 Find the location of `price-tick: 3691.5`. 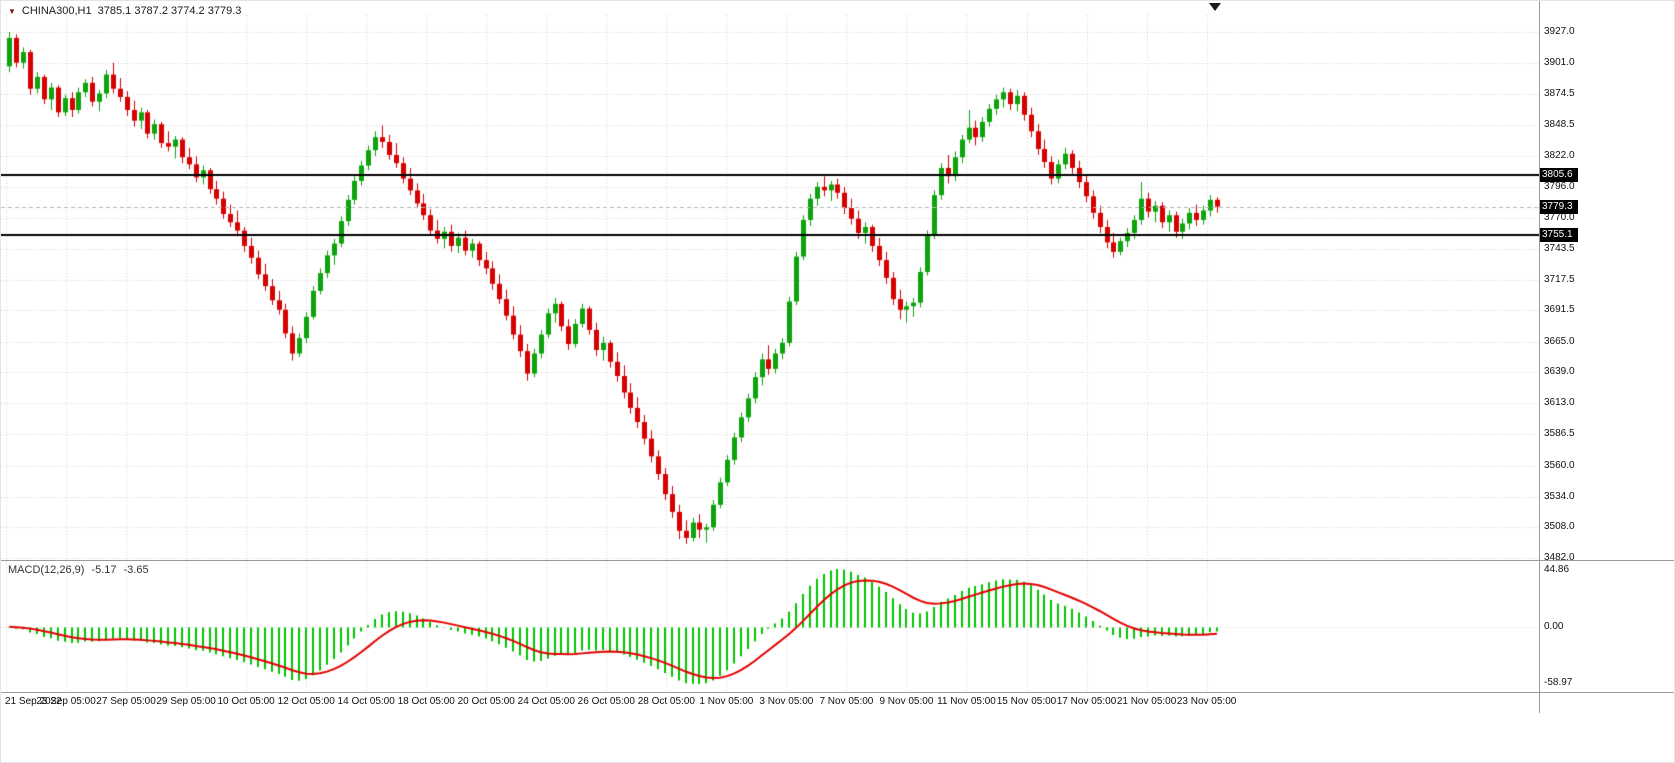

price-tick: 3691.5 is located at coordinates (1559, 310).